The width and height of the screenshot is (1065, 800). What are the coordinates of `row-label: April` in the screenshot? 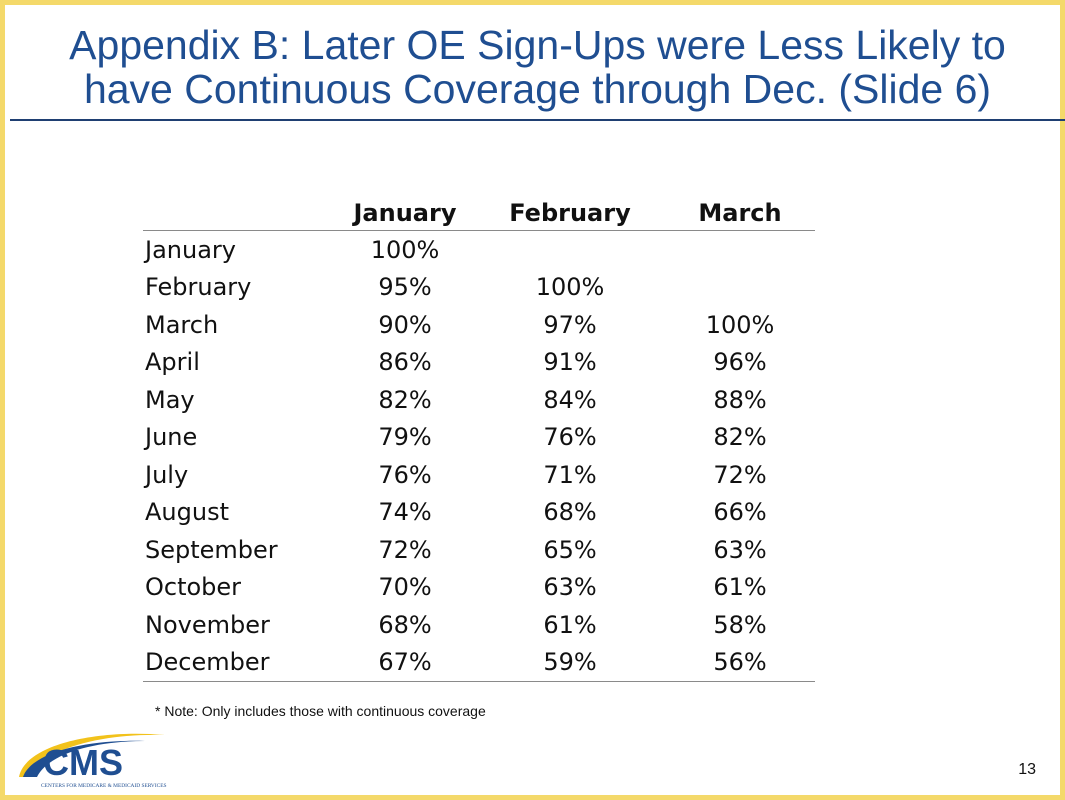 It's located at (172, 362).